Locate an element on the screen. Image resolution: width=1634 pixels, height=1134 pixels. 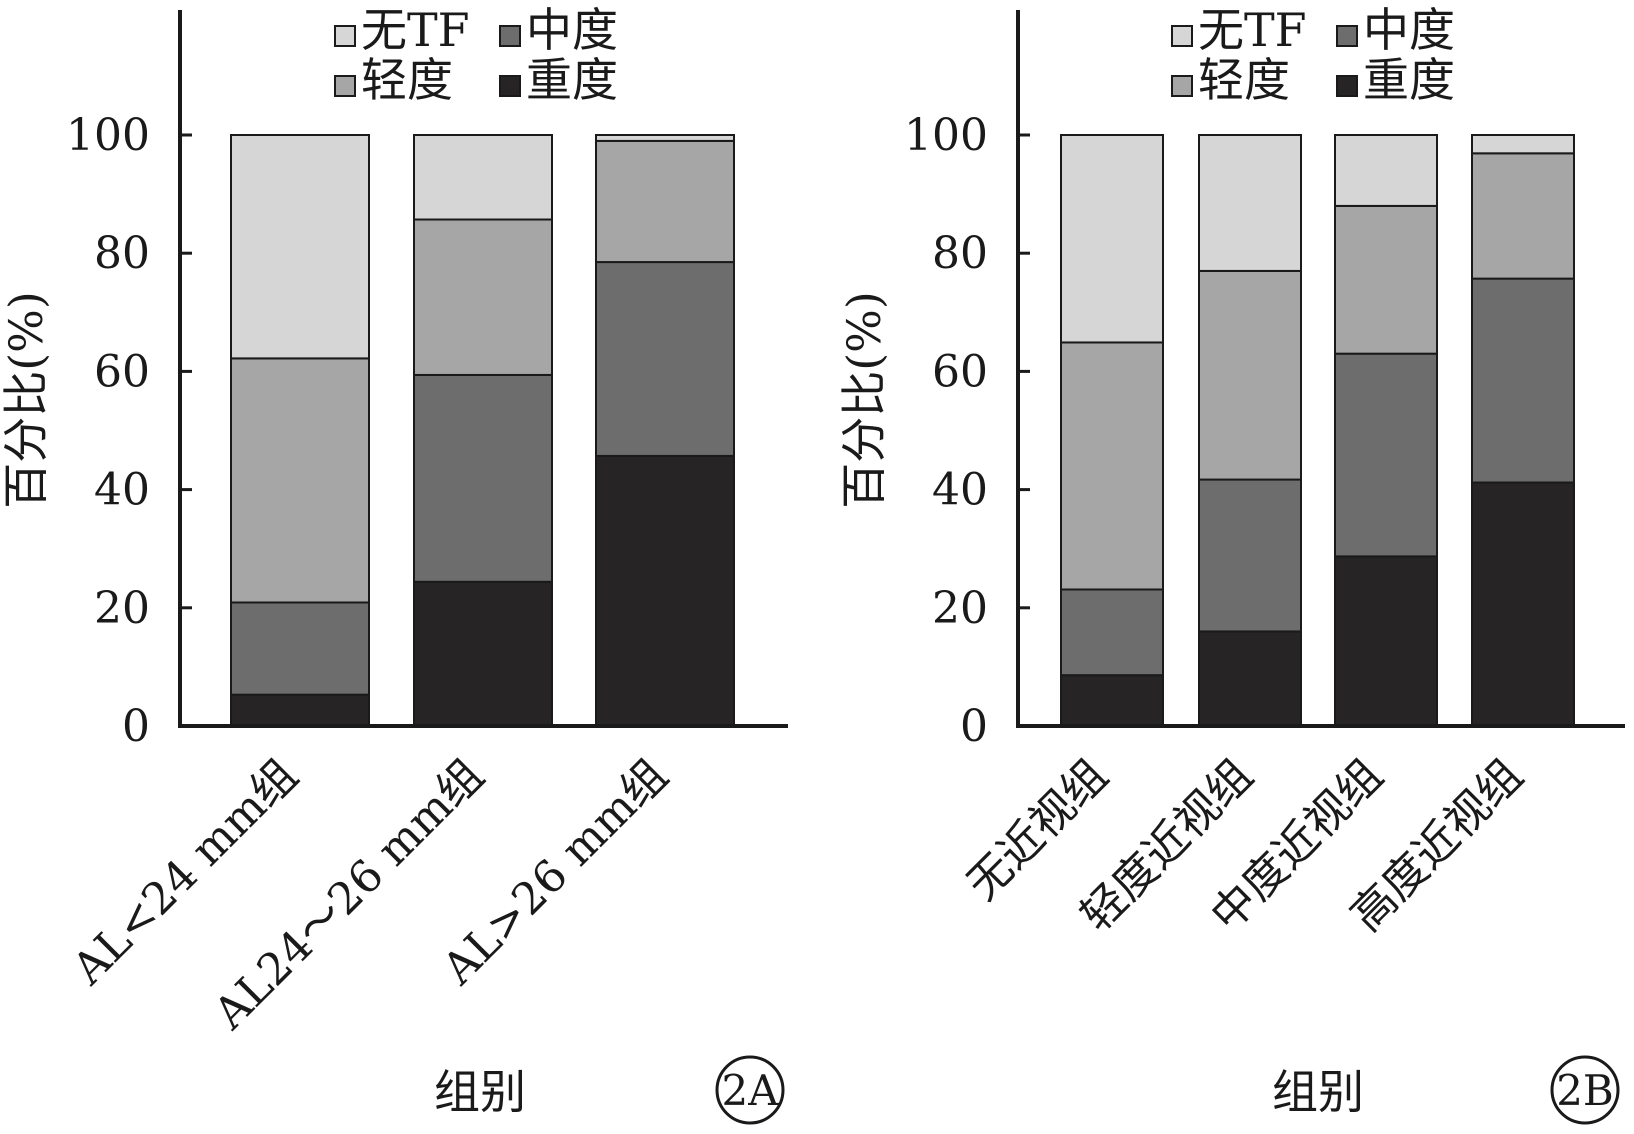
bar-segment-p1-c3-s0 is located at coordinates (1523, 604).